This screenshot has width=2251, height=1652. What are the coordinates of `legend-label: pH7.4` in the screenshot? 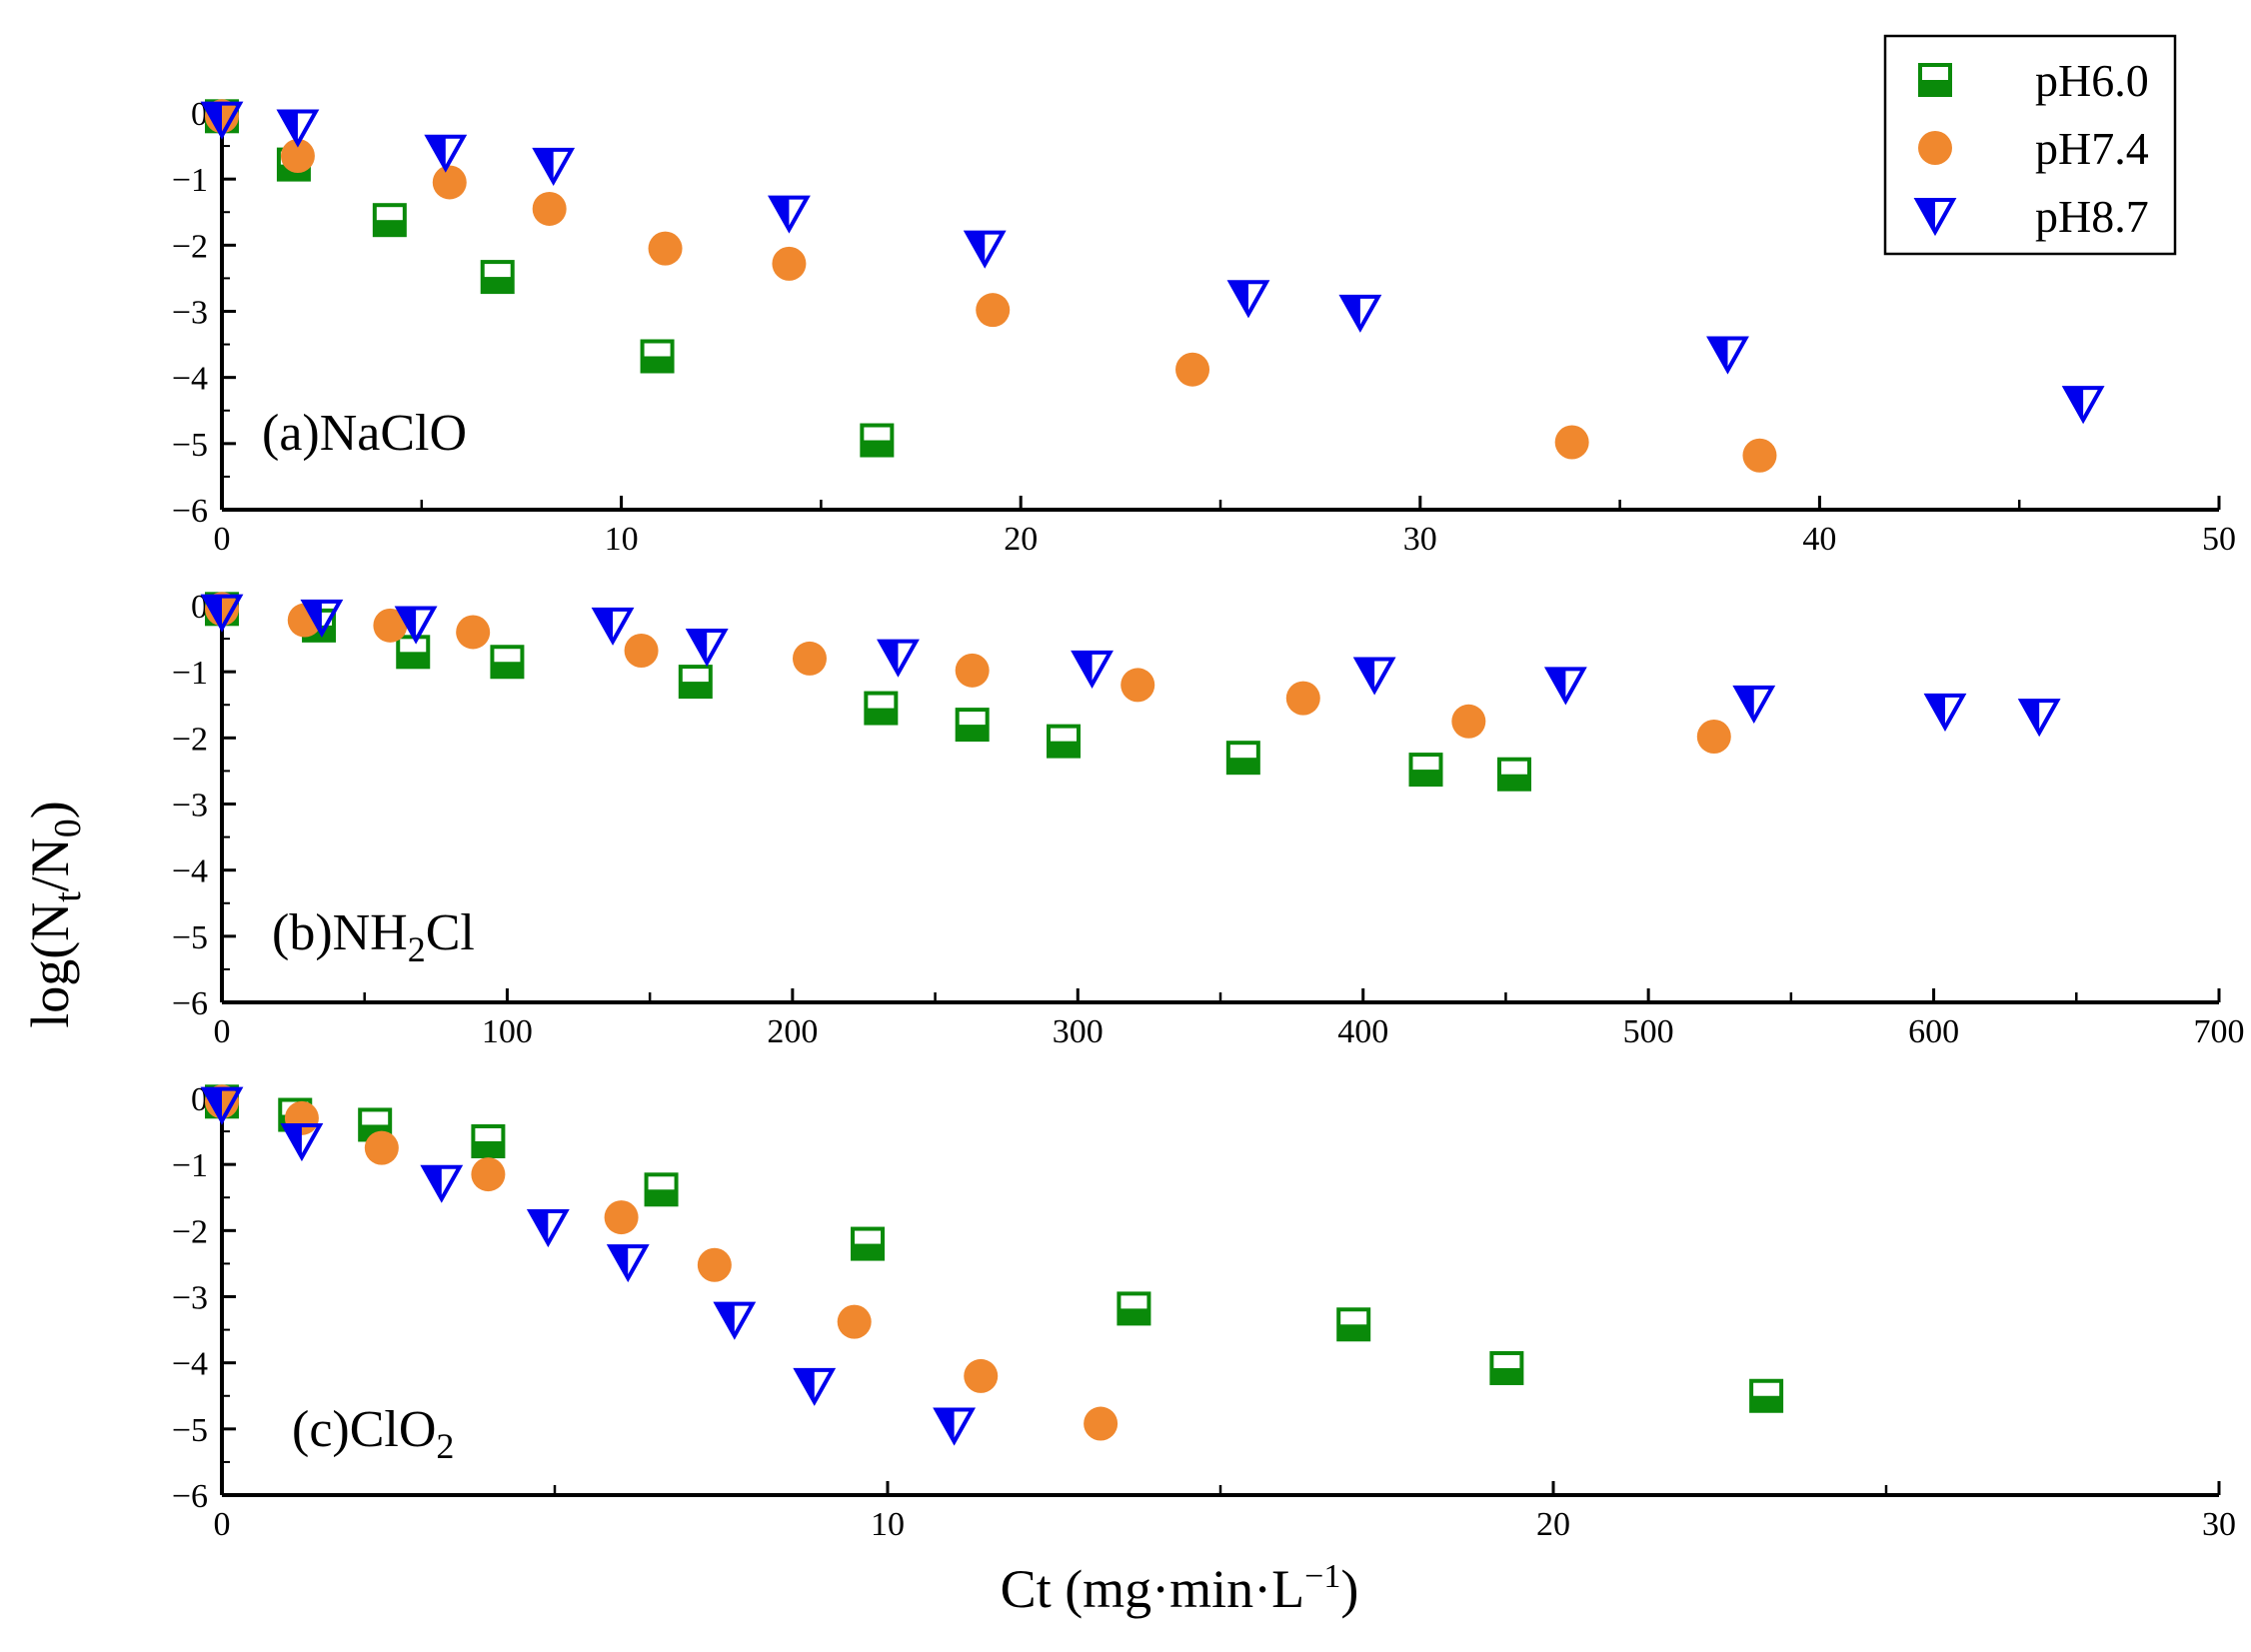 It's located at (2092, 148).